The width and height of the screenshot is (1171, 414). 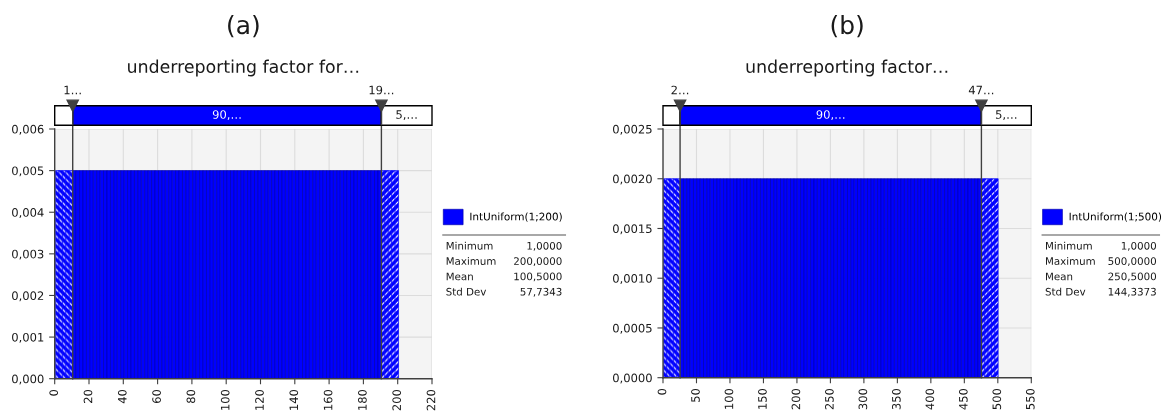 What do you see at coordinates (930, 399) in the screenshot?
I see `x-tick-label: 400` at bounding box center [930, 399].